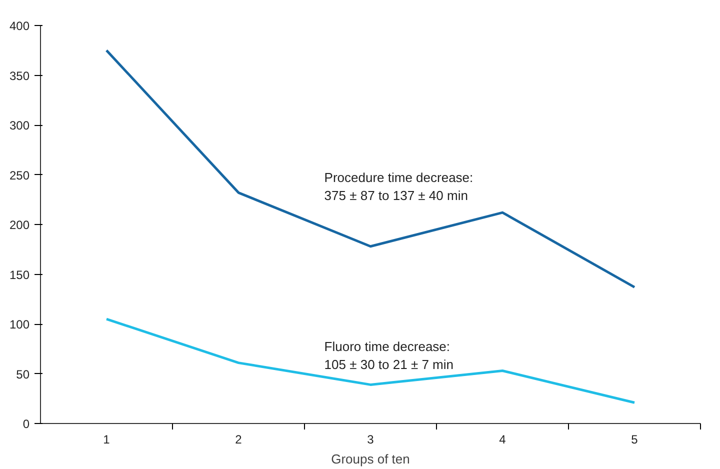 This screenshot has width=720, height=469. I want to click on x-tick-label: 1, so click(106, 439).